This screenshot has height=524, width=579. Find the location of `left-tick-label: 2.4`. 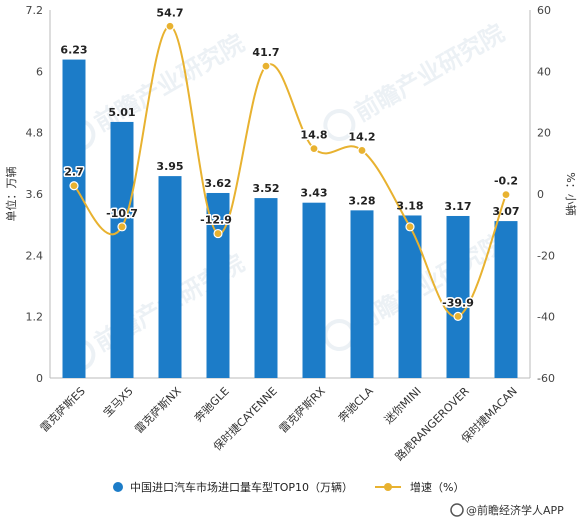

left-tick-label: 2.4 is located at coordinates (35, 255).